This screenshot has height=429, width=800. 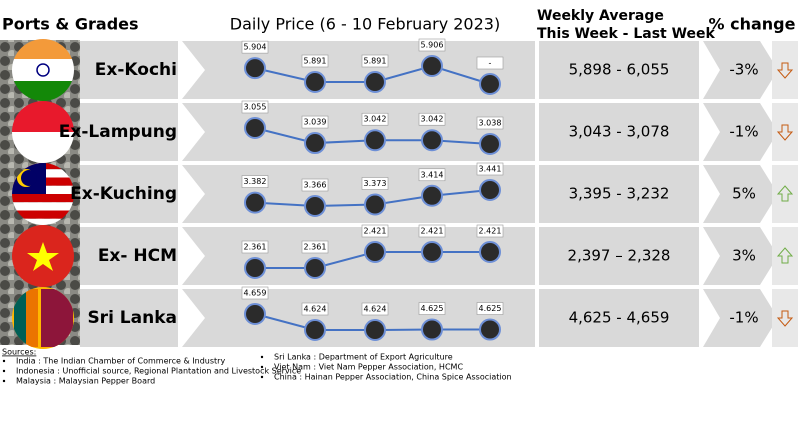 I want to click on percent-change: -3%, so click(x=743, y=70).